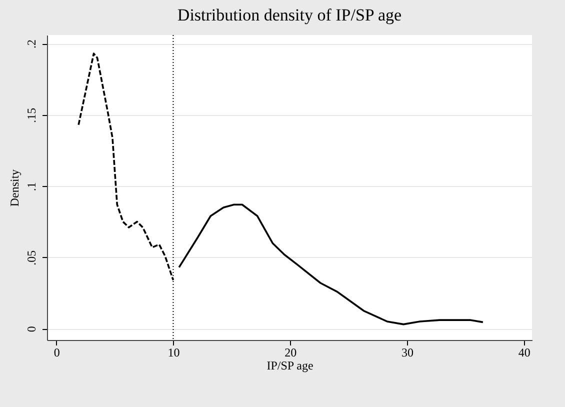  I want to click on y-tick-label: .1, so click(31, 187).